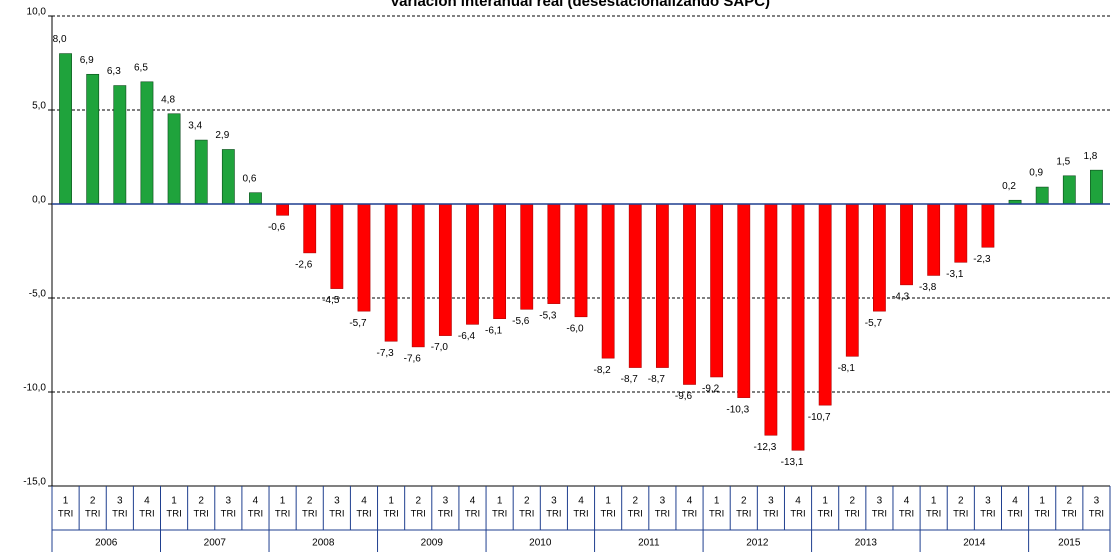  What do you see at coordinates (34, 388) in the screenshot?
I see `y-tick-label: -10,0` at bounding box center [34, 388].